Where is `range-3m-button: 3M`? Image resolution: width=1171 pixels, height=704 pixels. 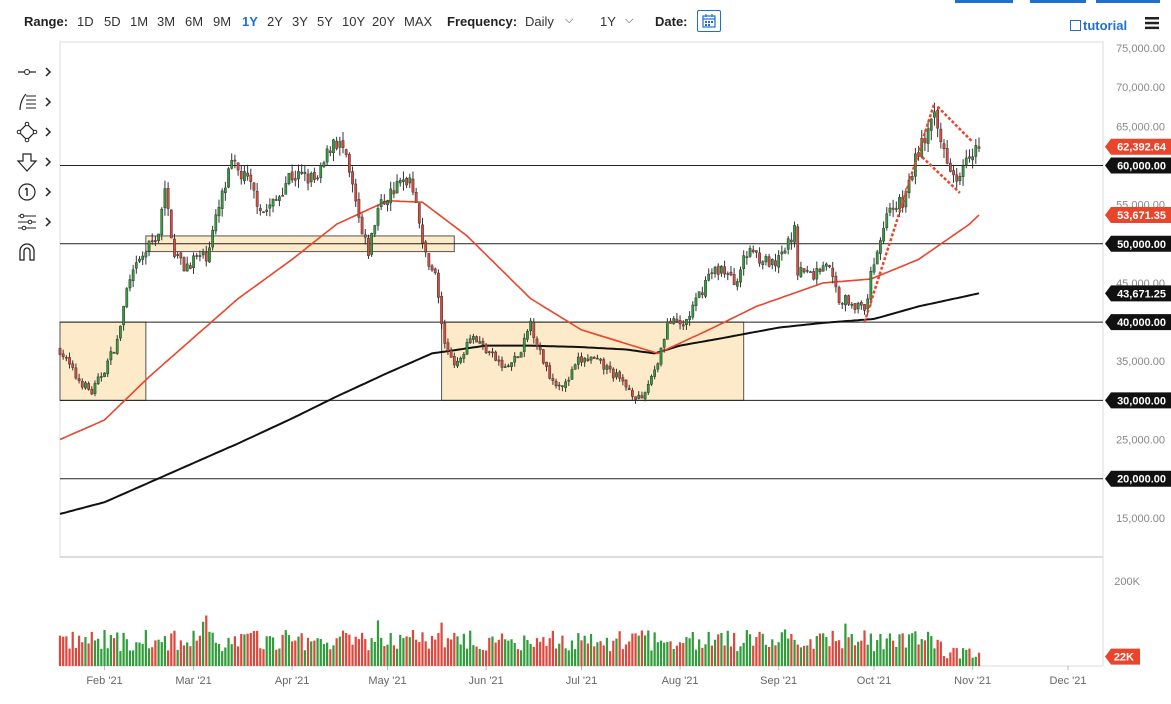
range-3m-button: 3M is located at coordinates (166, 21).